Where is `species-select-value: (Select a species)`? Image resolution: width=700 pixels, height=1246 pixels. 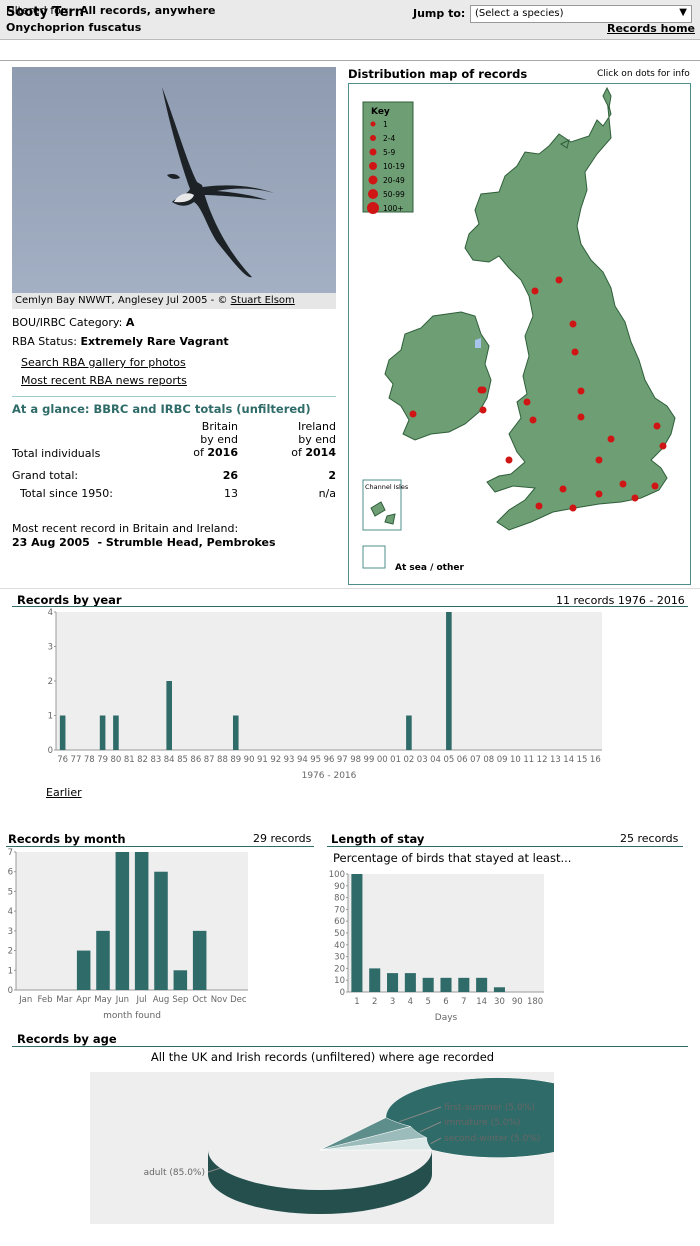 species-select-value: (Select a species) is located at coordinates (519, 13).